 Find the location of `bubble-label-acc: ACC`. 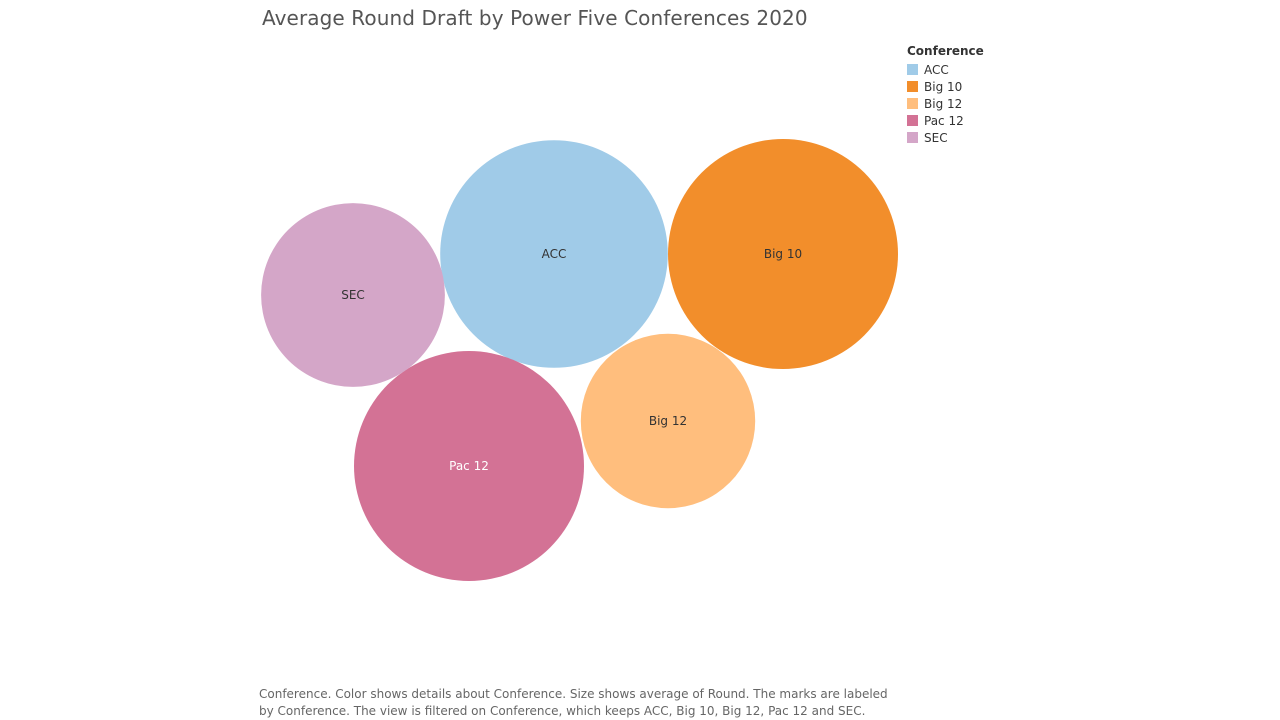

bubble-label-acc: ACC is located at coordinates (554, 254).